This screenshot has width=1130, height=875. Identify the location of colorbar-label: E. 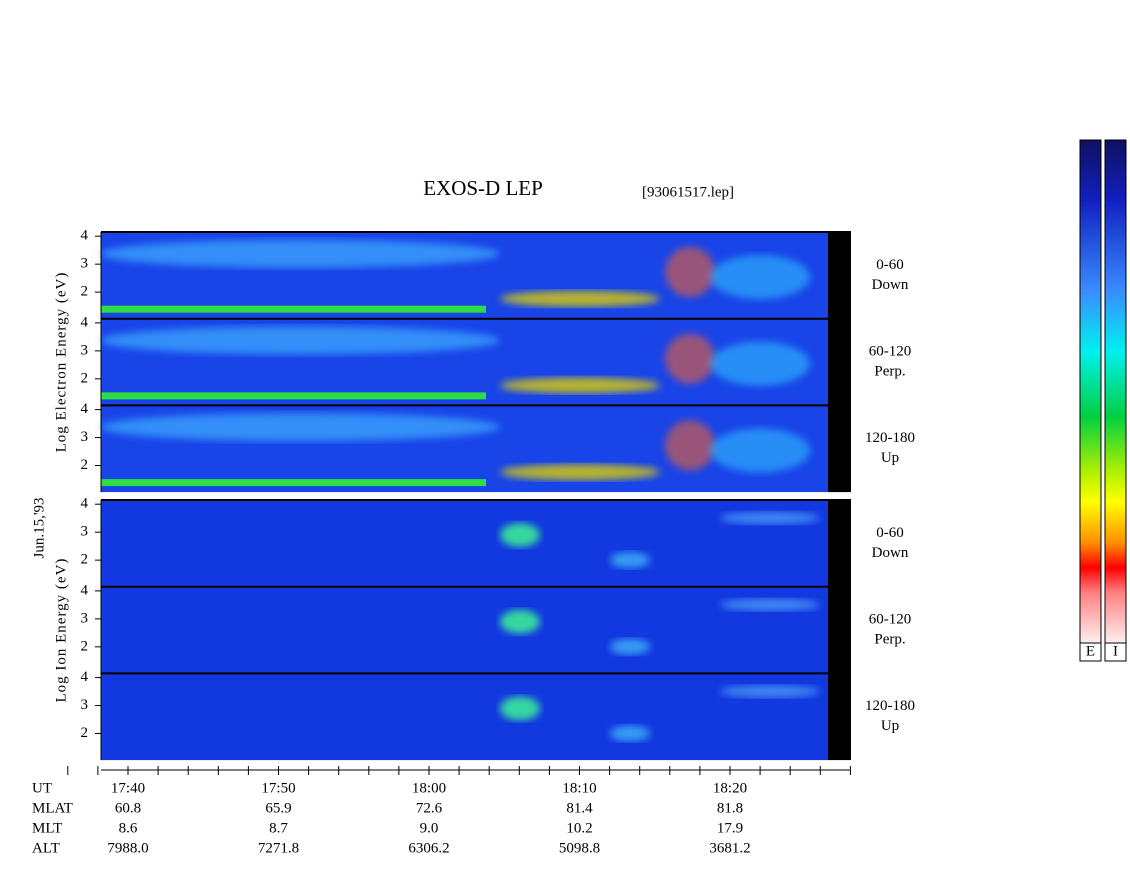
(1090, 651).